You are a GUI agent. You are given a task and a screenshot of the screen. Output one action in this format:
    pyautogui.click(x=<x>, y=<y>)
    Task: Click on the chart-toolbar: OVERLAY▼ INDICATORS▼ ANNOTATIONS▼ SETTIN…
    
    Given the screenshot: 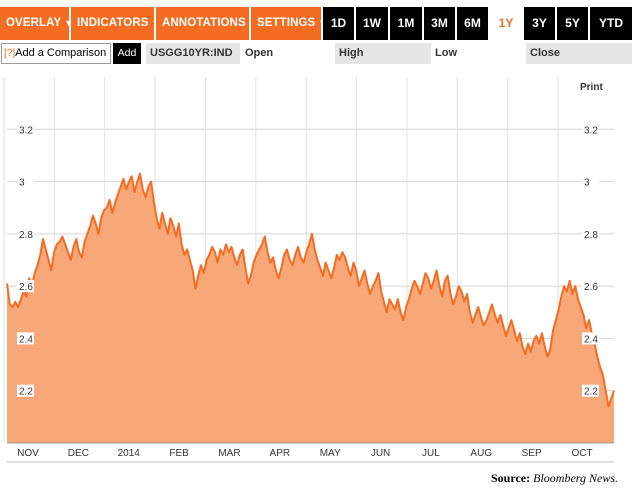 What is the action you would take?
    pyautogui.click(x=316, y=20)
    